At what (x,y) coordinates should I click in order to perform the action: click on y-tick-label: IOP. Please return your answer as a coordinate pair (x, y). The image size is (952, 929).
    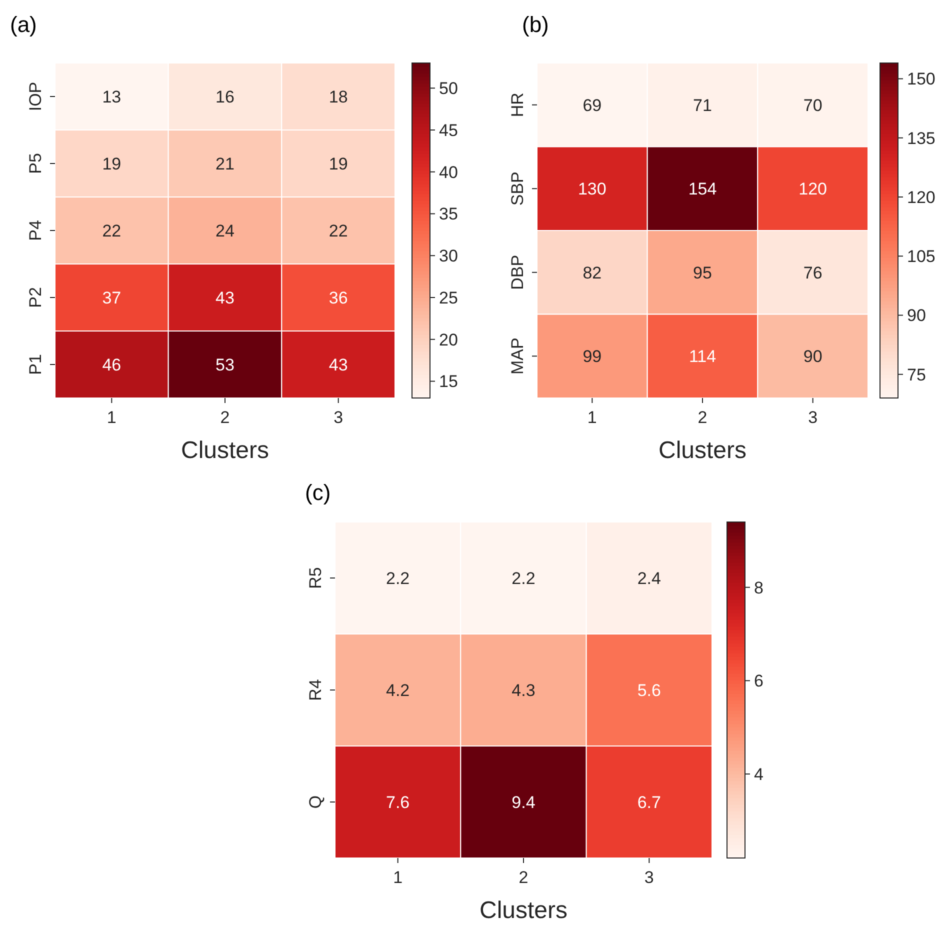
    Looking at the image, I should click on (35, 97).